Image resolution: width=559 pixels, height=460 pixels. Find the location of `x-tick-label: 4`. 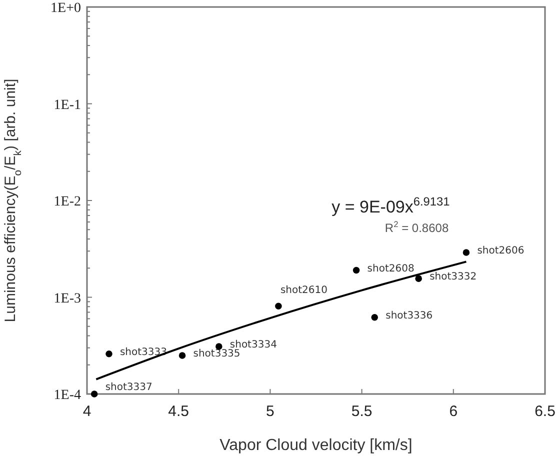

x-tick-label: 4 is located at coordinates (87, 411).